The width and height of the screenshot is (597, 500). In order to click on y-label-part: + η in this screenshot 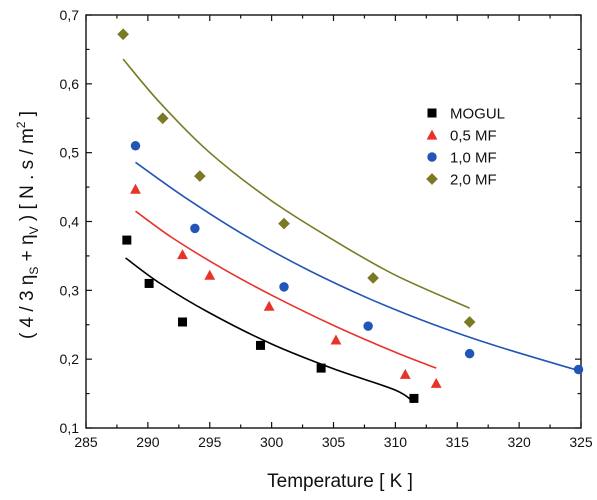, I will do `click(27, 250)`.